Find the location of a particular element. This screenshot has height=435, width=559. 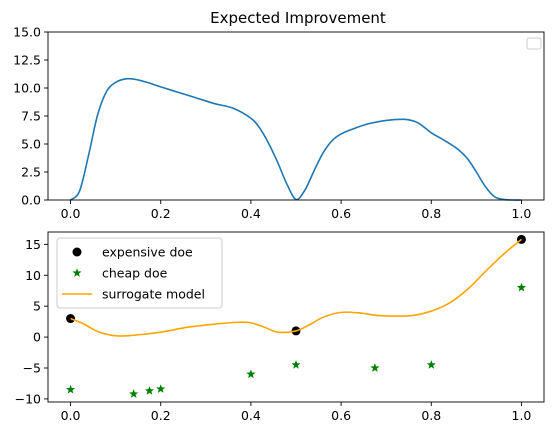

y-tick-label: 0.0 is located at coordinates (31, 200).